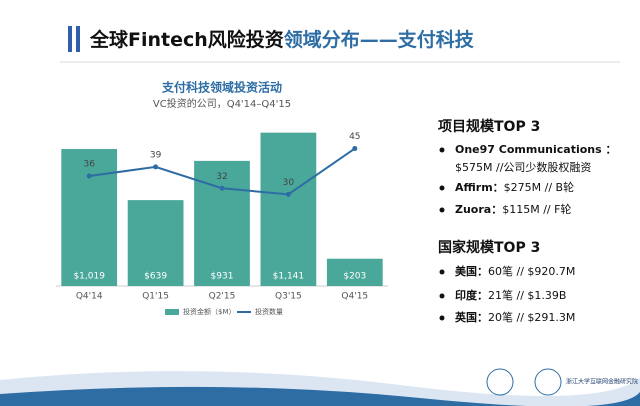 The height and width of the screenshot is (406, 640). Describe the element at coordinates (489, 247) in the screenshot. I see `section-heading: 国家规模TOP 3` at that location.